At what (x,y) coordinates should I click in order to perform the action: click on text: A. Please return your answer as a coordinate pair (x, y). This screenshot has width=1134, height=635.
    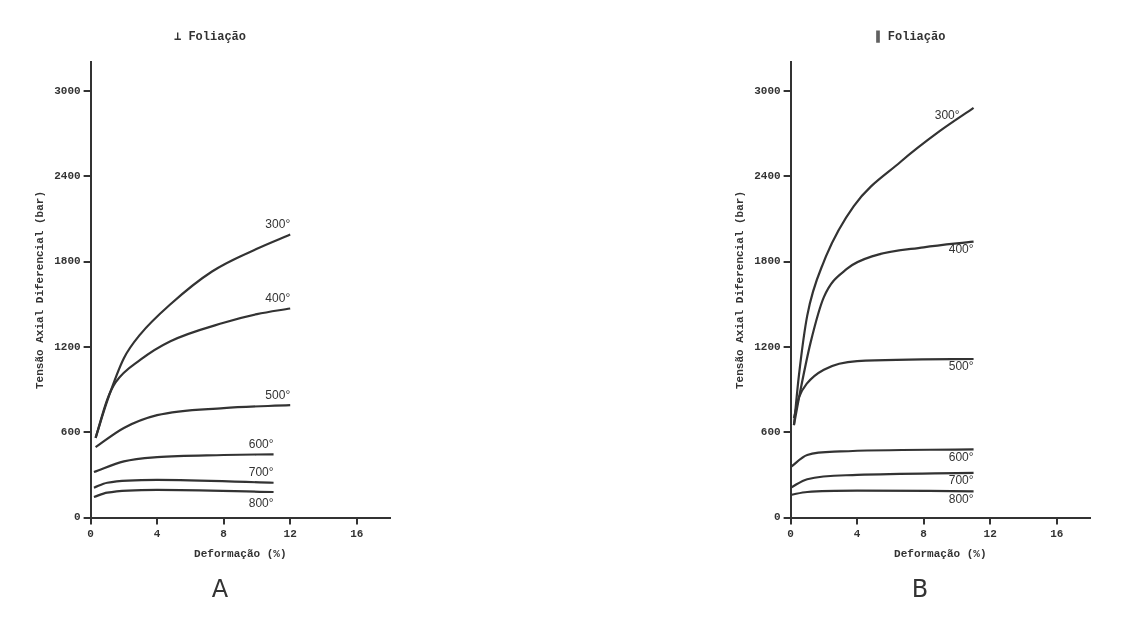
    Looking at the image, I should click on (220, 589).